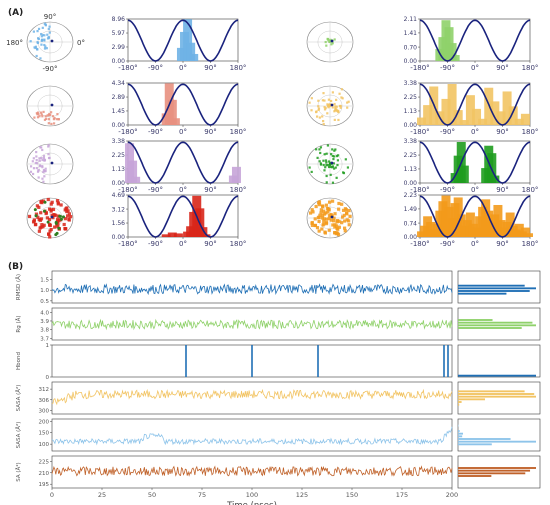 Image resolution: width=550 pixels, height=505 pixels. I want to click on ramachandran-panel: 0.00 1.13 2.25 3.38 -180° -90° 0° 90° 180°, so click(422, 108).